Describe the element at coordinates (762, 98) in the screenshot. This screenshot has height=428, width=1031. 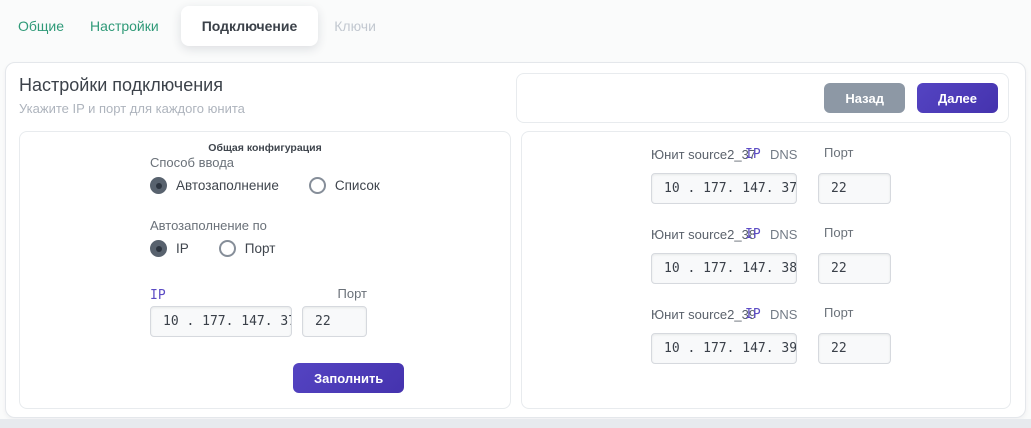
I see `wizard-action-panel: Назад Далее` at that location.